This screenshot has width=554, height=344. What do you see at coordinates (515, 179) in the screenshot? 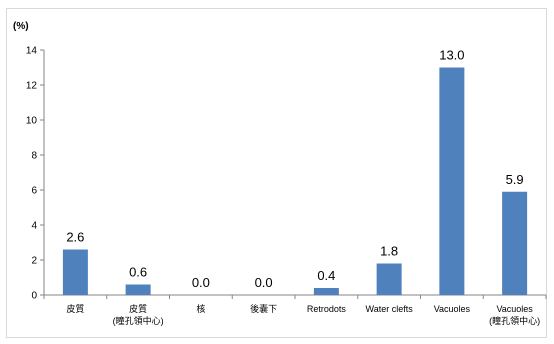
I see `data-label: 5.9` at bounding box center [515, 179].